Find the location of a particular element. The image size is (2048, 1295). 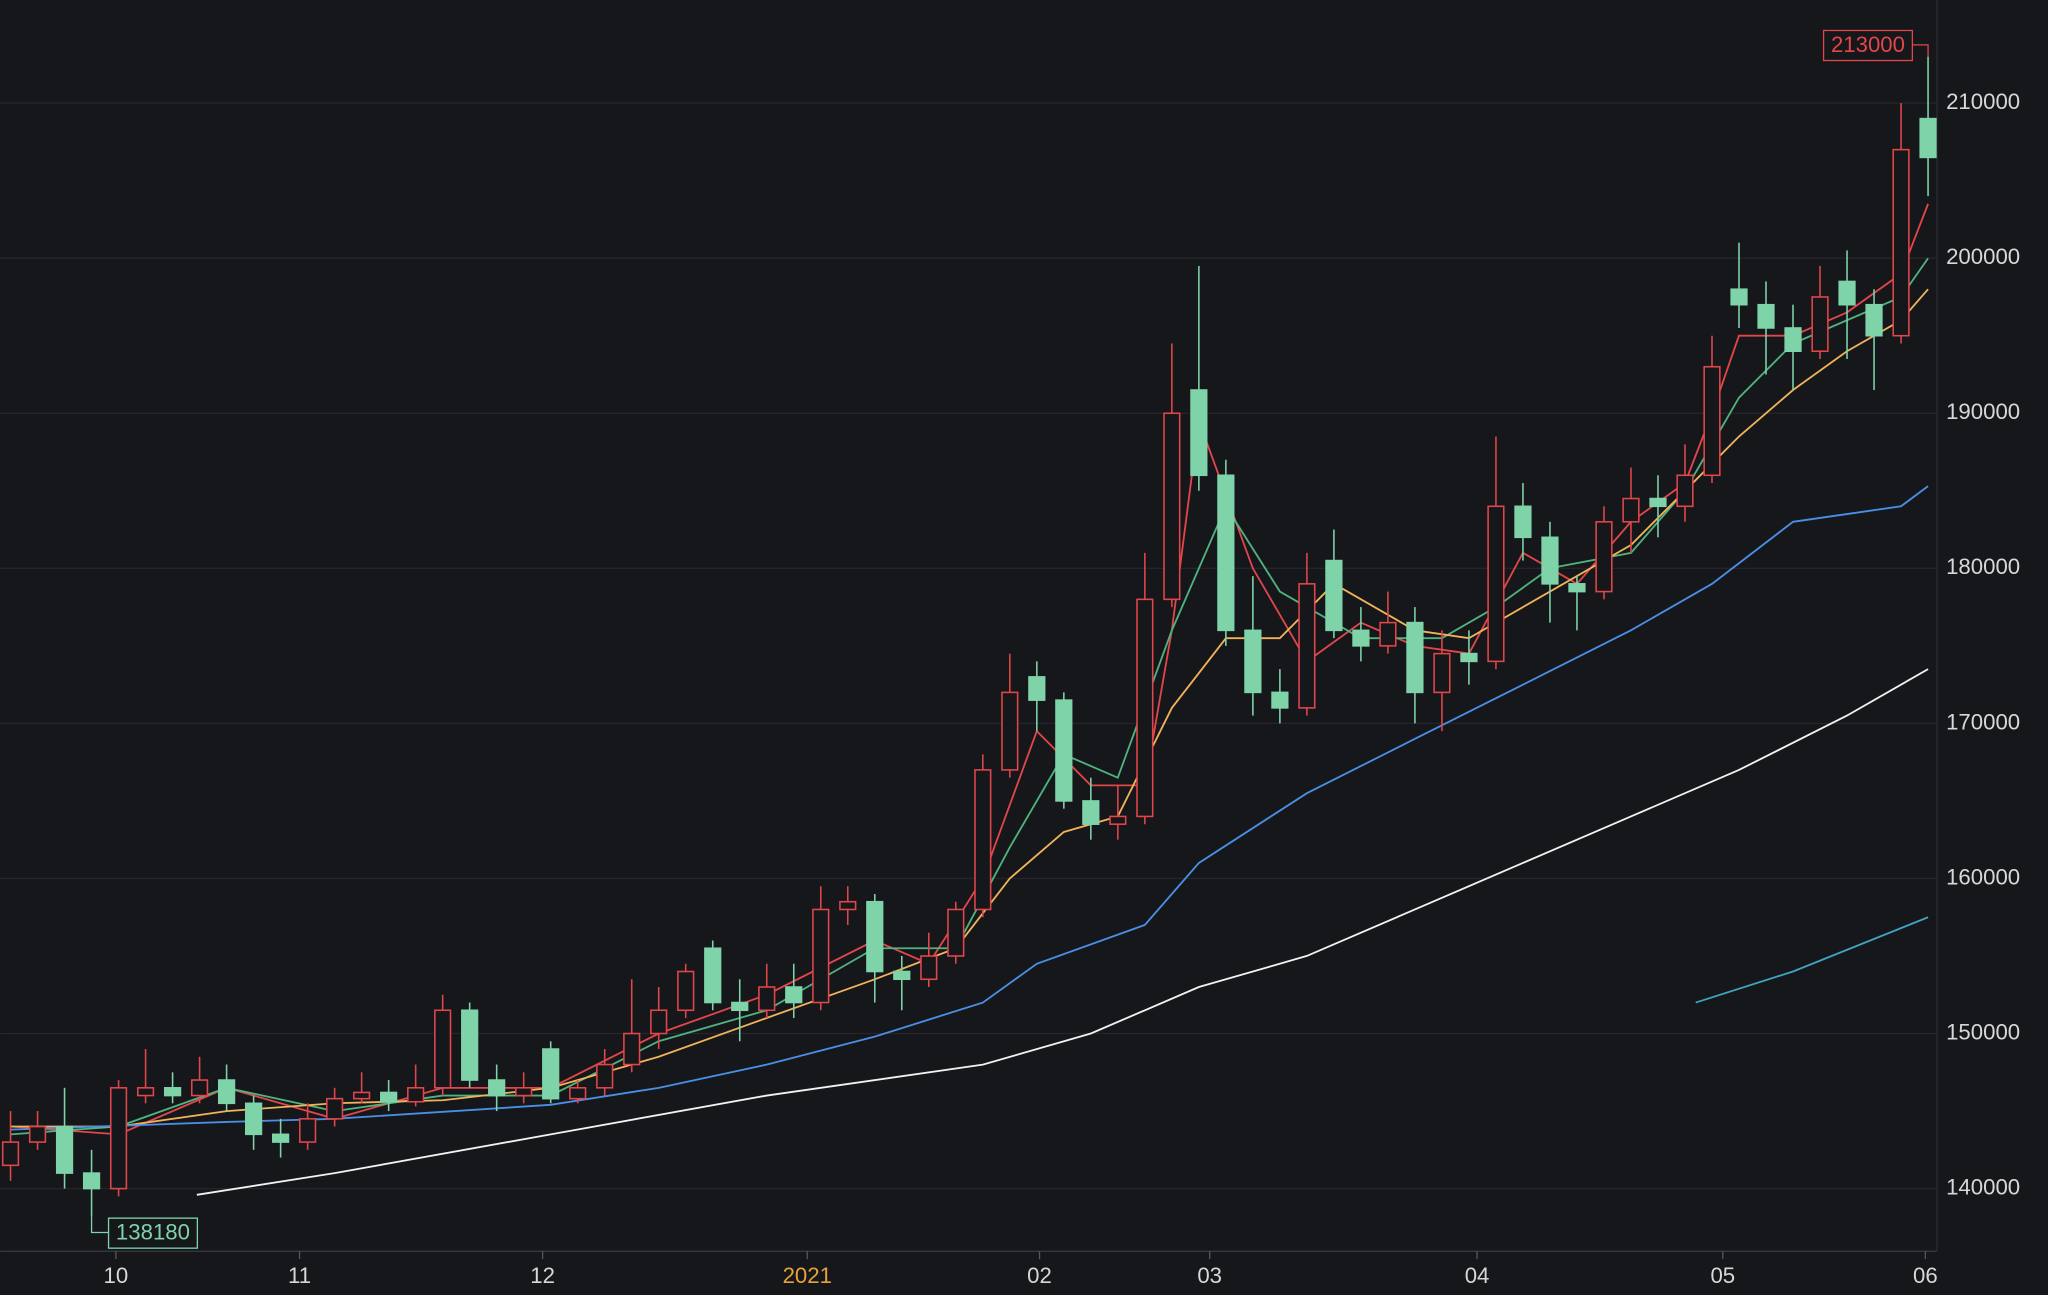

y-tick-label: 180000 is located at coordinates (1983, 566).